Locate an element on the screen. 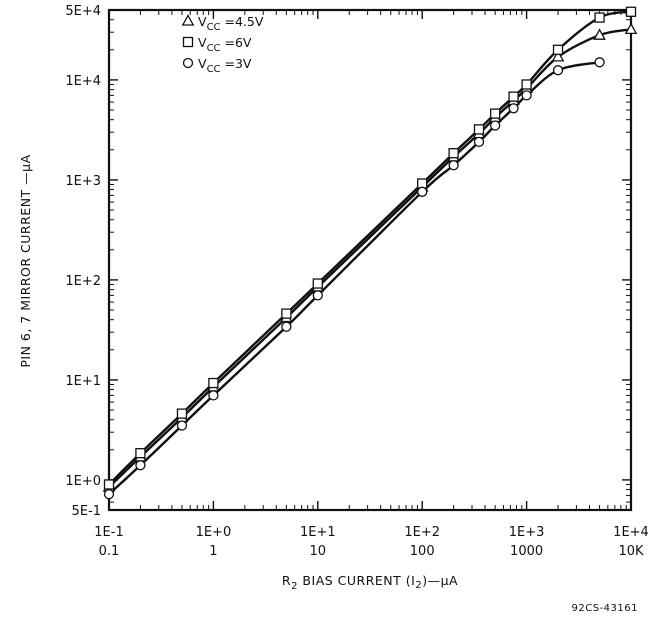  x-axis-title: R2 BIAS CURRENT (I2)—µA is located at coordinates (370, 582).